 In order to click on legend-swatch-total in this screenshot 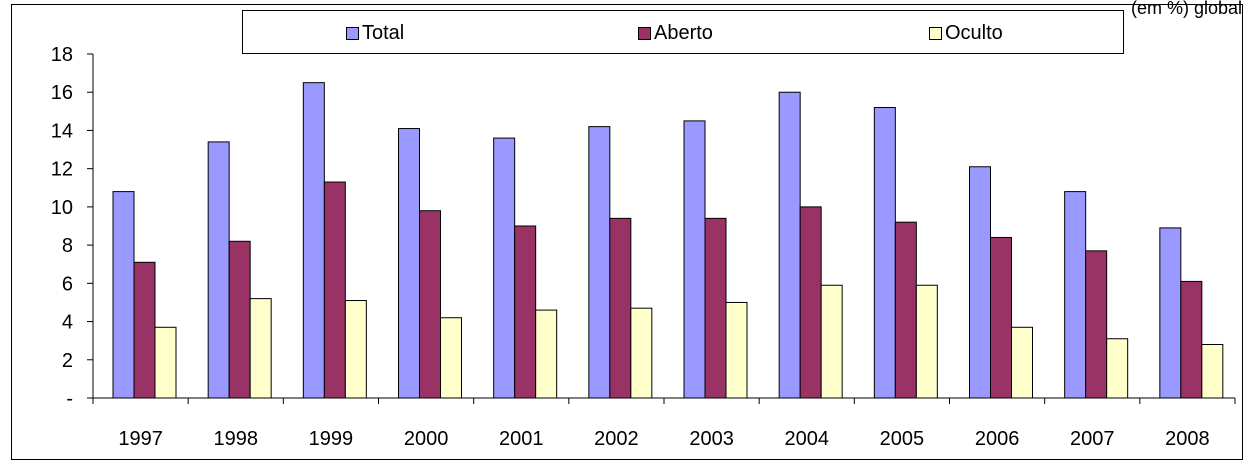, I will do `click(352, 33)`.